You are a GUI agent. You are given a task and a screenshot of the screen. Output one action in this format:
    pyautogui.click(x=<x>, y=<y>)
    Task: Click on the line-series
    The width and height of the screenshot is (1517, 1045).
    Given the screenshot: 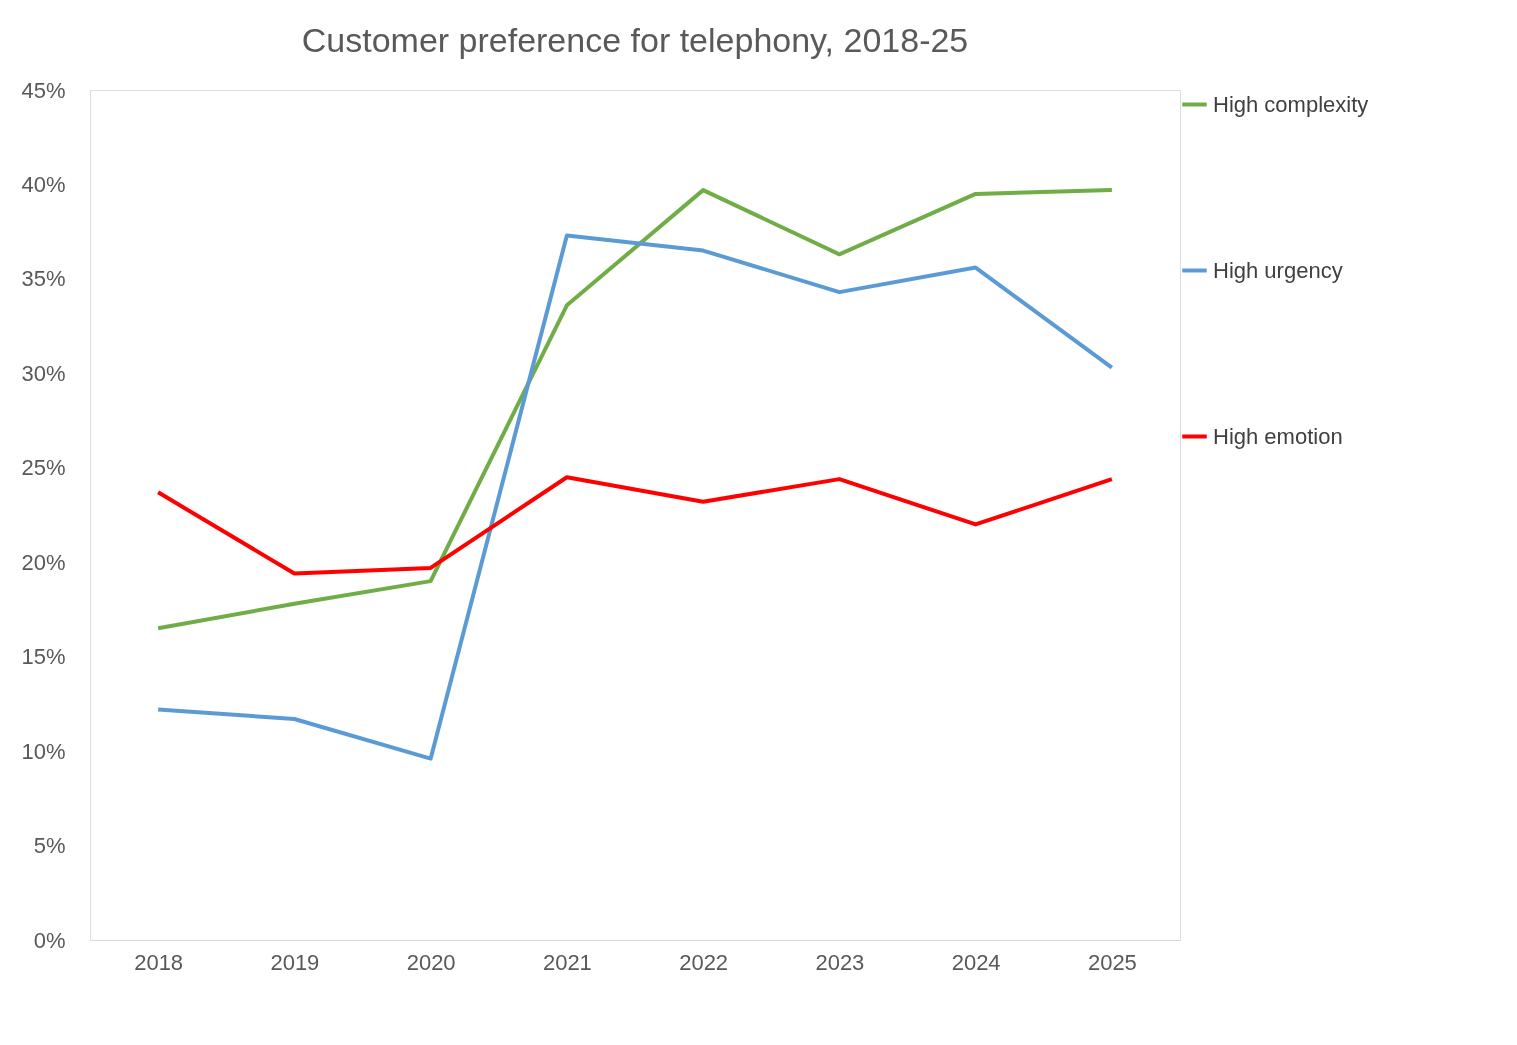 What is the action you would take?
    pyautogui.click(x=635, y=525)
    